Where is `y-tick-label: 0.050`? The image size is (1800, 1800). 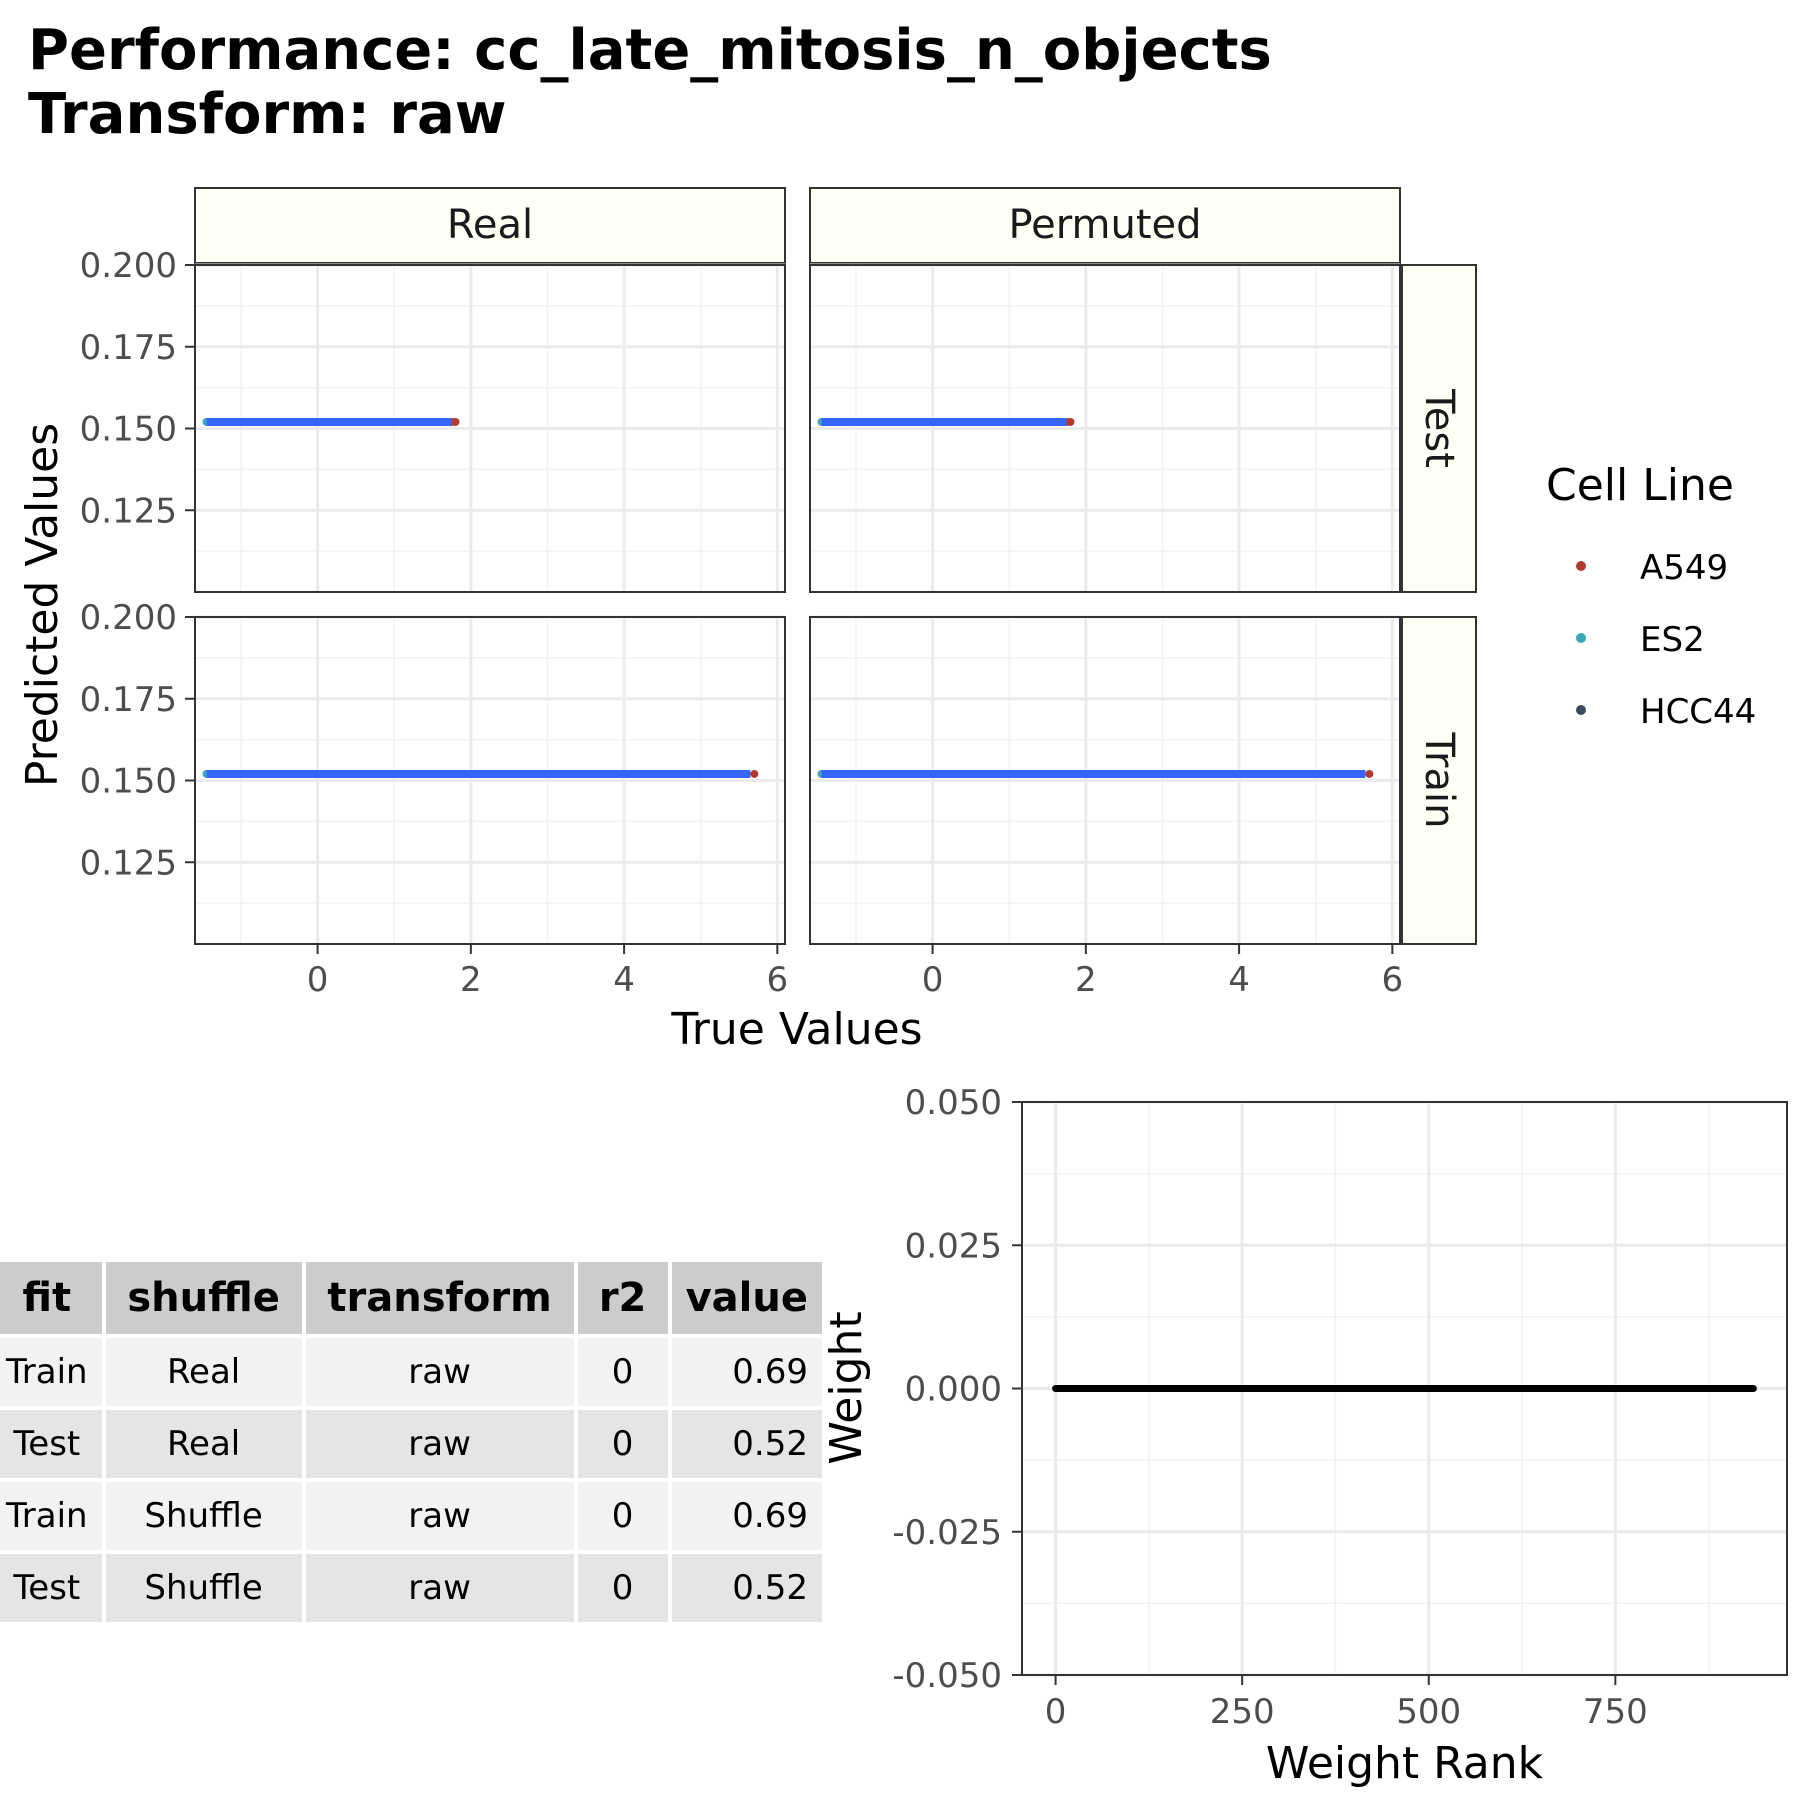 y-tick-label: 0.050 is located at coordinates (953, 1103).